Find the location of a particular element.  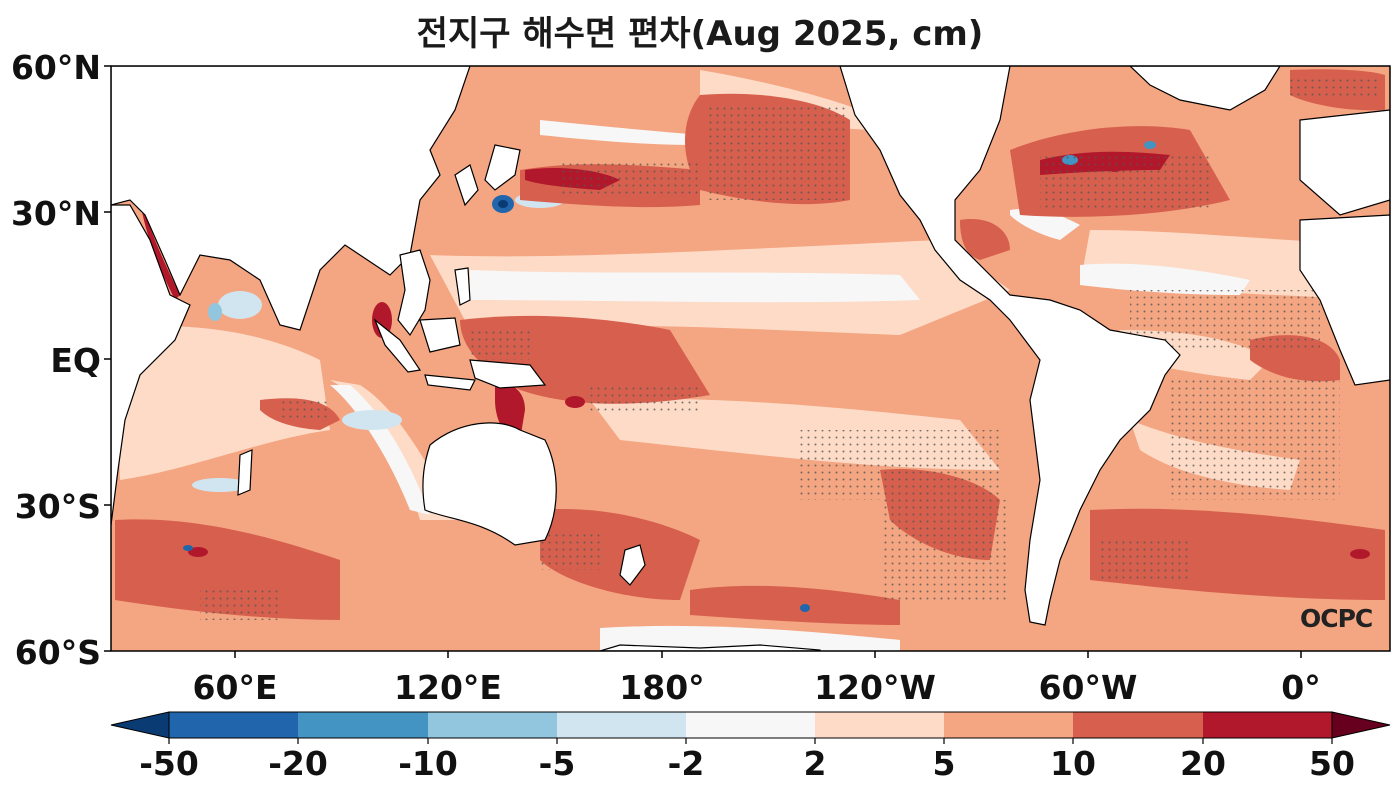

ocpc-logo: OCPC is located at coordinates (1336, 618).